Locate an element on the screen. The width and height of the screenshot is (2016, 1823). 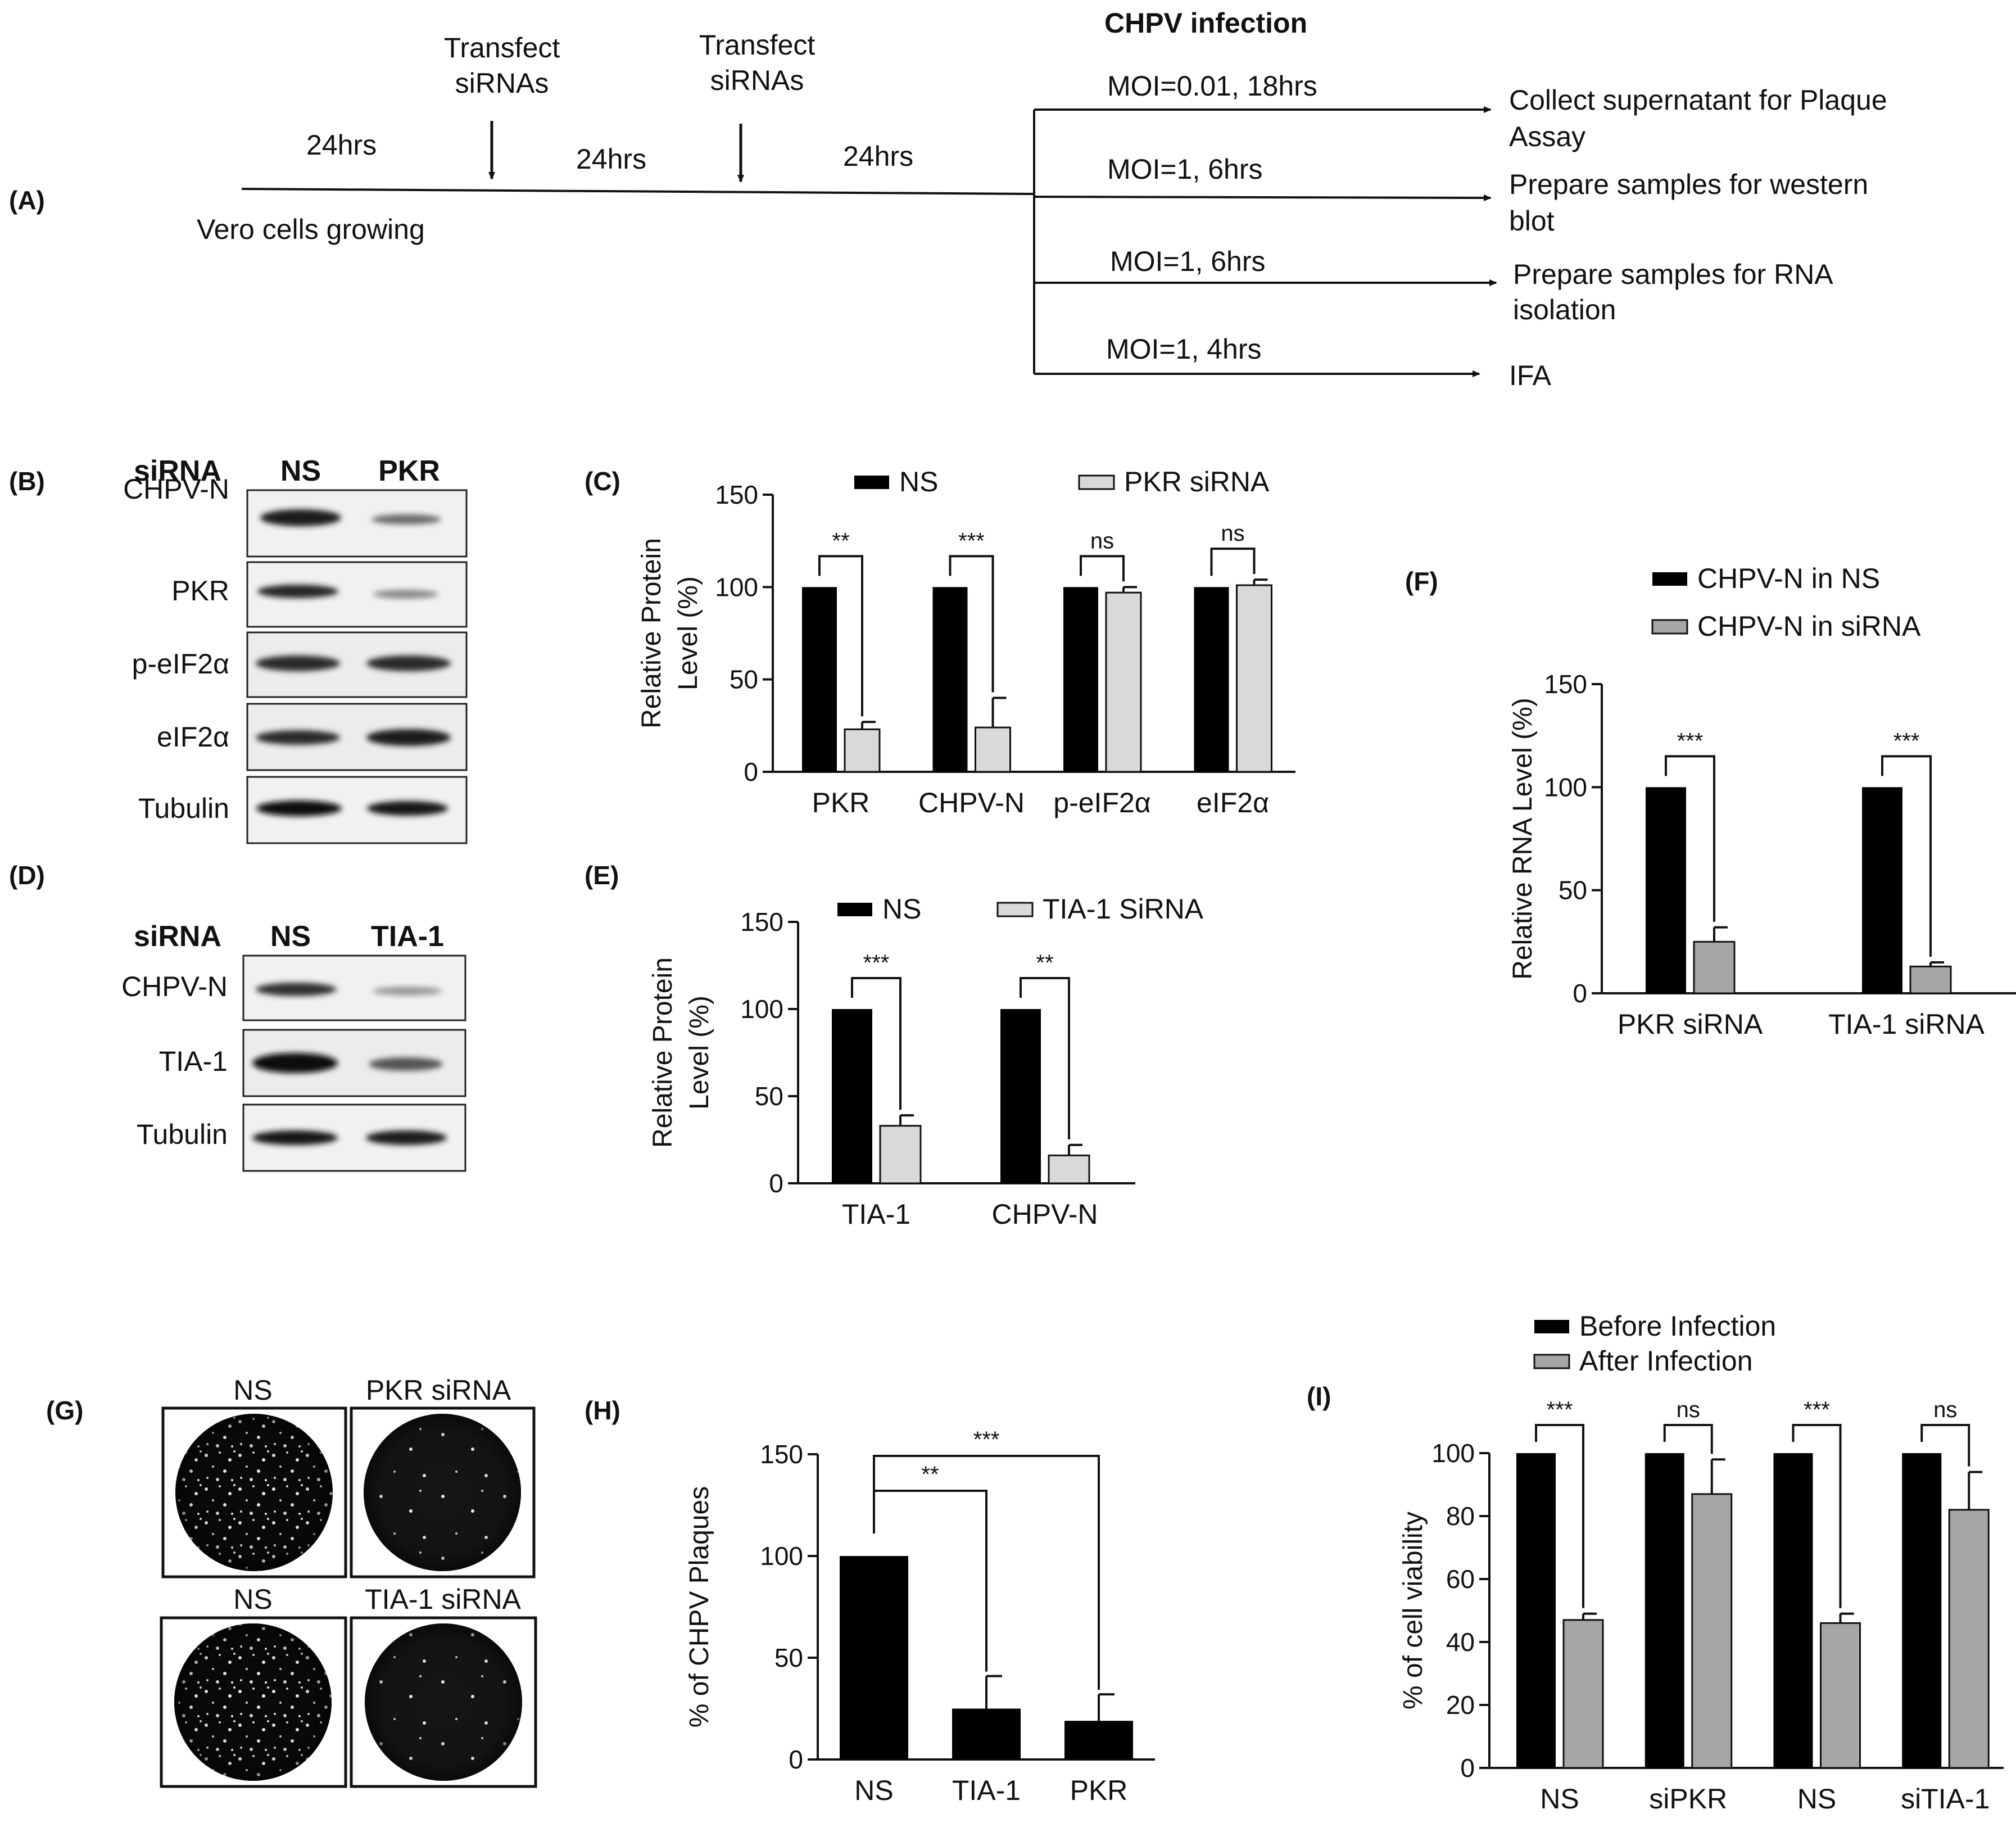
panel-a-letter: (A) is located at coordinates (27, 200).